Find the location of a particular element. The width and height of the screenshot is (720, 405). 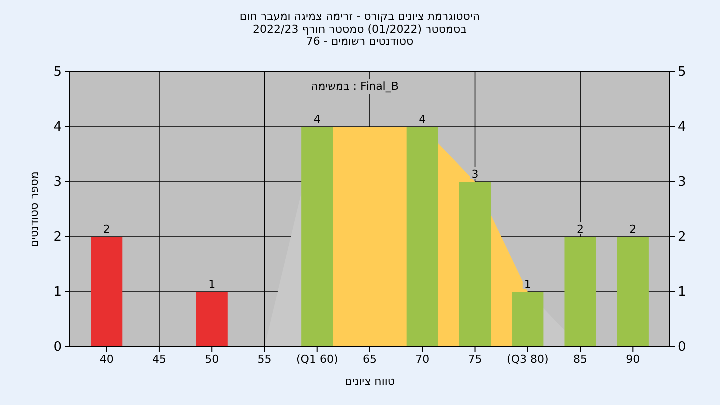

y2-tick-label: 2 is located at coordinates (682, 238).